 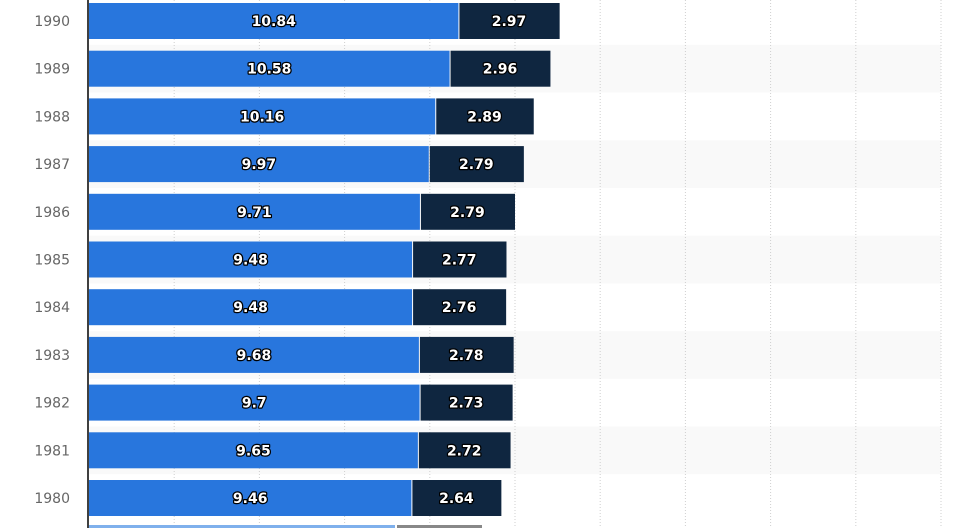 I want to click on data-label: 2.73, so click(x=466, y=404).